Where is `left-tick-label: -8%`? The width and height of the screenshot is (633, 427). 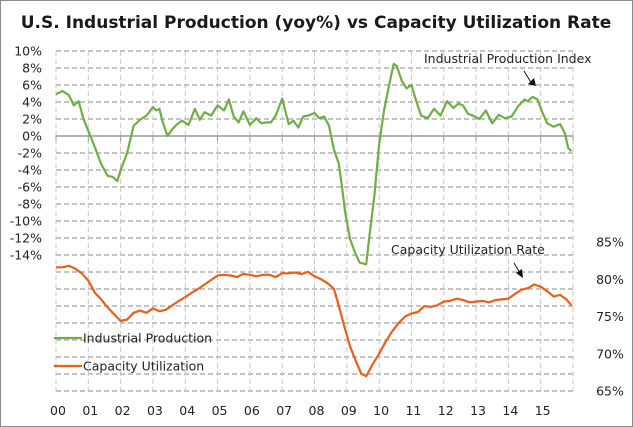
left-tick-label: -8% is located at coordinates (30, 204).